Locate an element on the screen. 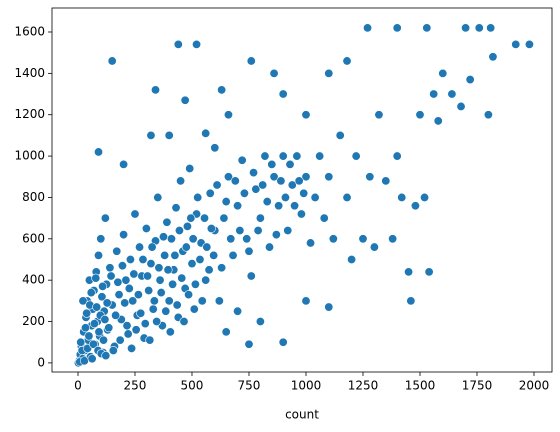 Image resolution: width=560 pixels, height=432 pixels. x-tick-label: 250 is located at coordinates (135, 386).